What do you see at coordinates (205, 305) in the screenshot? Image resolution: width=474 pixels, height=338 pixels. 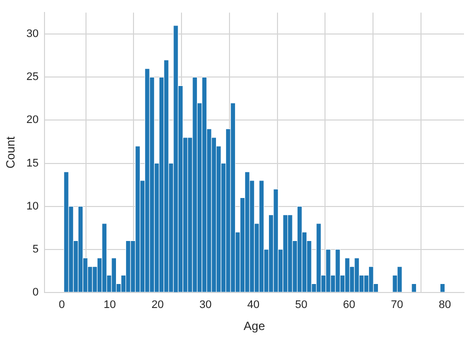 I see `x-tick-label: 30` at bounding box center [205, 305].